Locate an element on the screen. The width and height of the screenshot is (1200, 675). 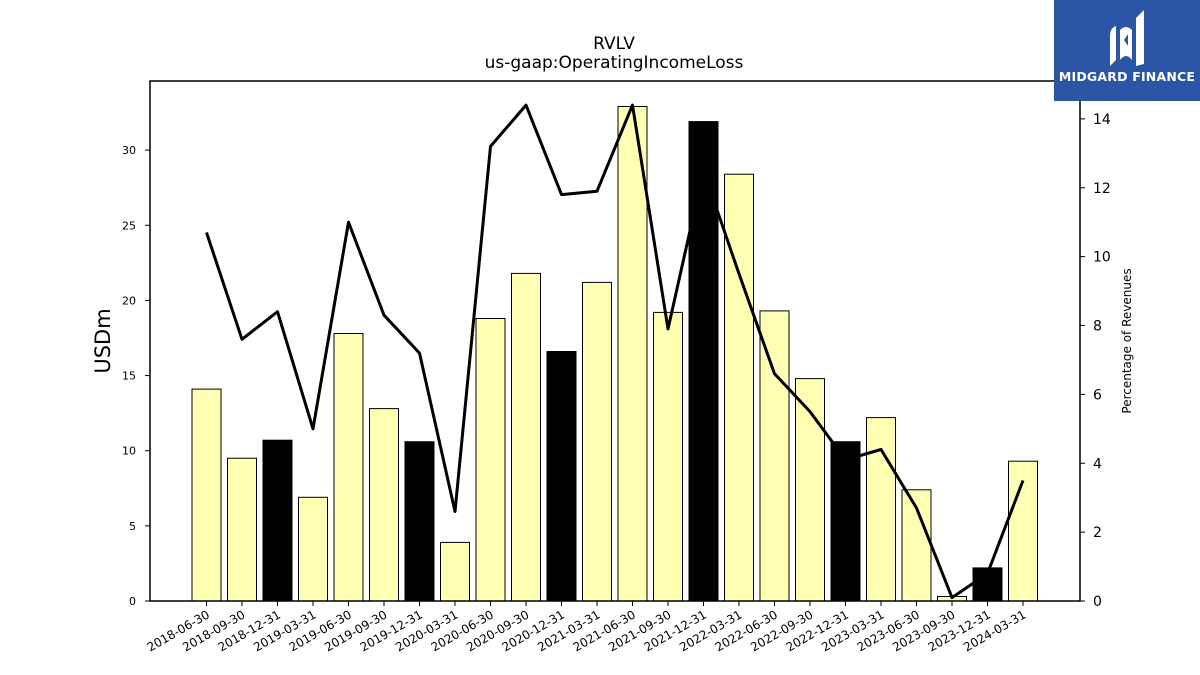
y2-tick-label: 4 is located at coordinates (1097, 464).